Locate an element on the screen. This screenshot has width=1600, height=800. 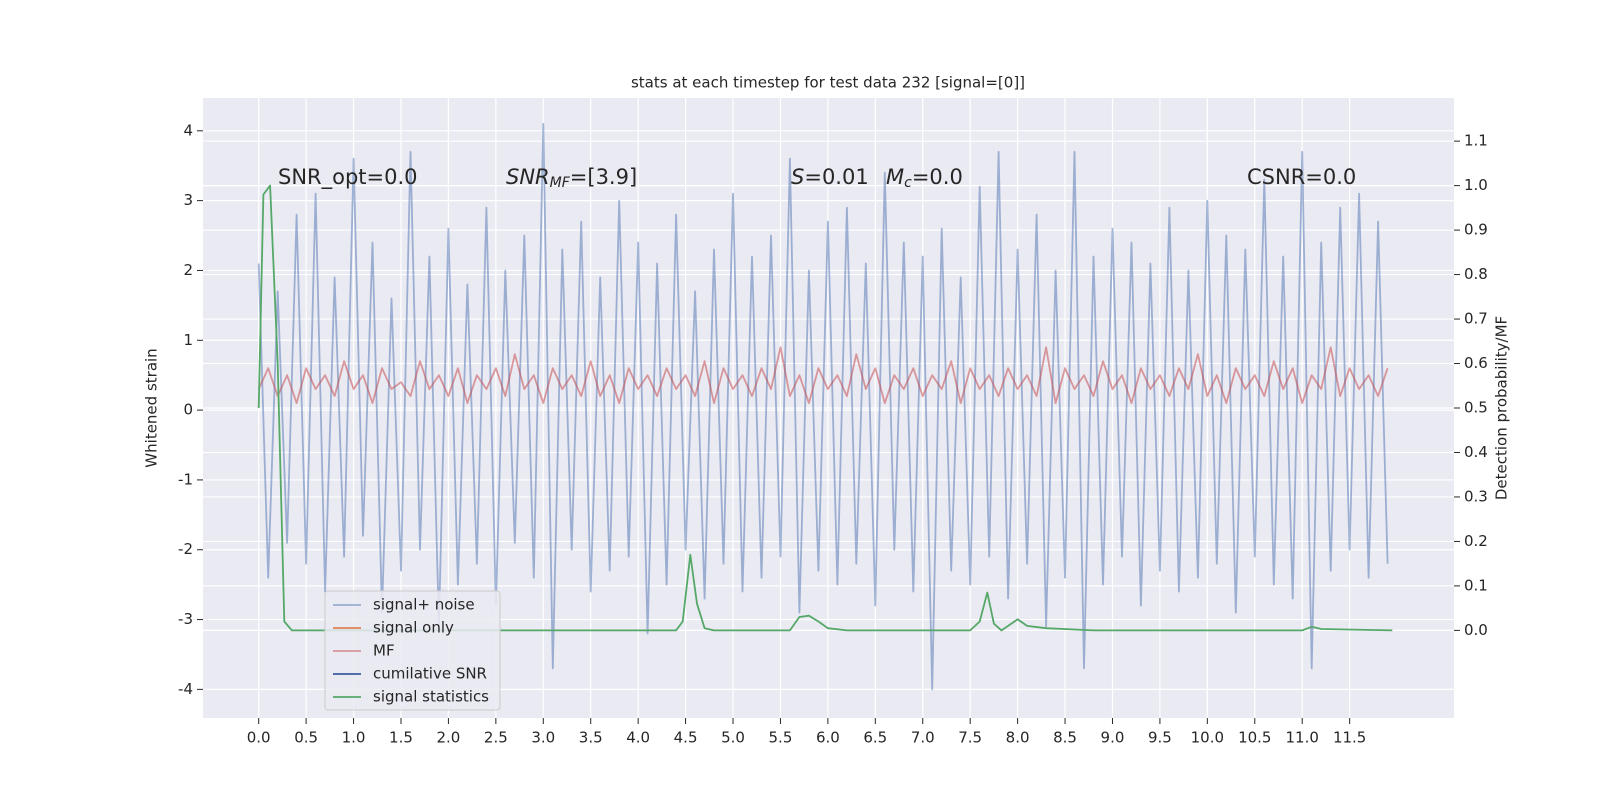
legend-label: cumilative SNR is located at coordinates (430, 674).